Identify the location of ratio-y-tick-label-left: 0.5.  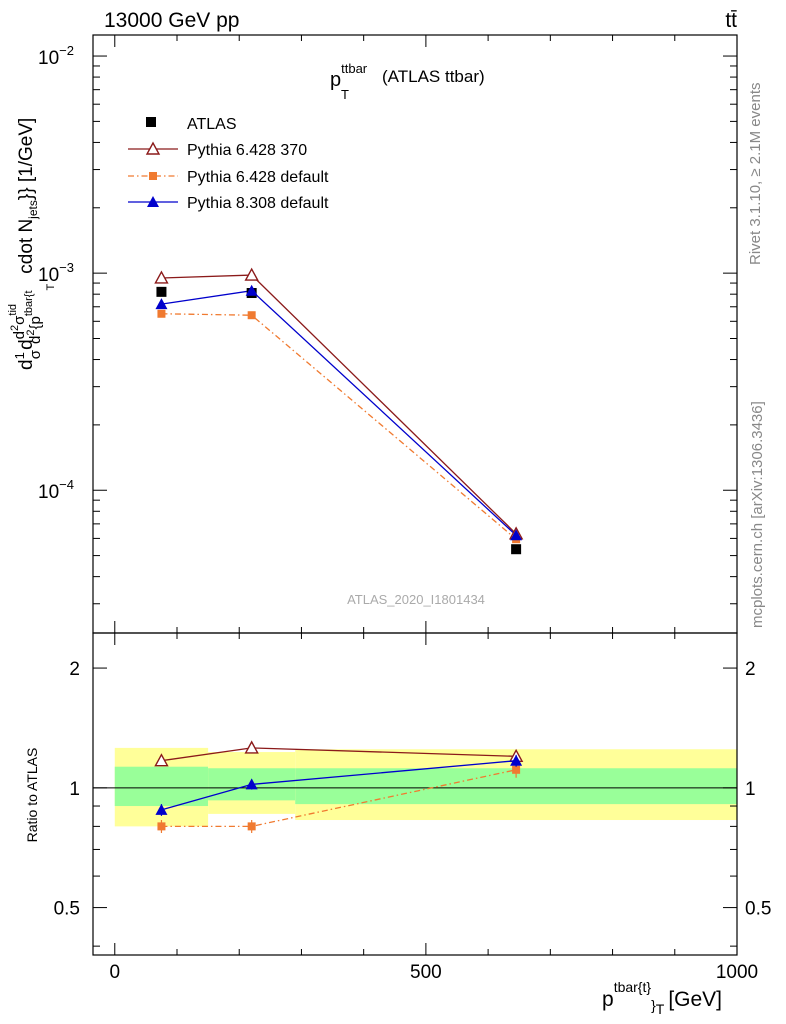
(67, 909).